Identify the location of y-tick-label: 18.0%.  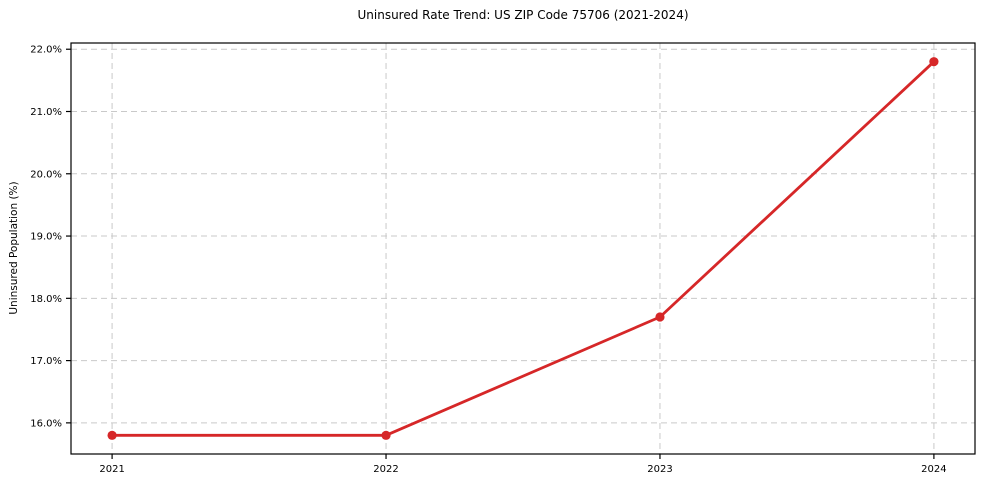
(46, 299).